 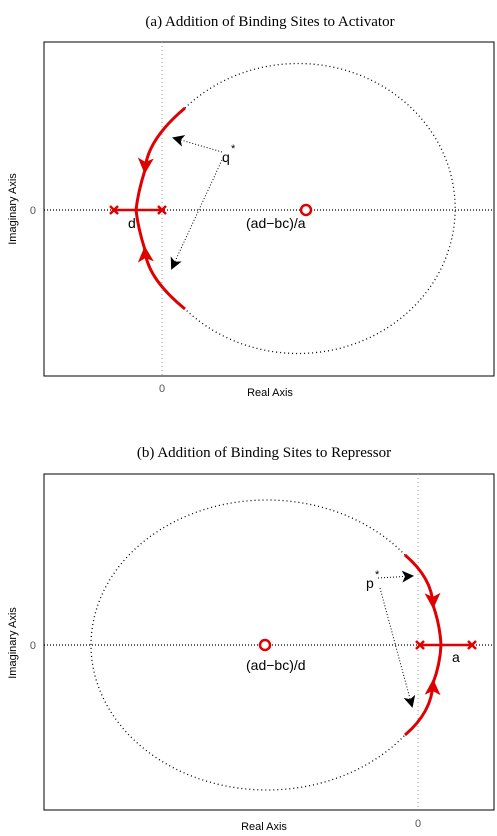 What do you see at coordinates (226, 157) in the screenshot?
I see `panel-a-q-label: q` at bounding box center [226, 157].